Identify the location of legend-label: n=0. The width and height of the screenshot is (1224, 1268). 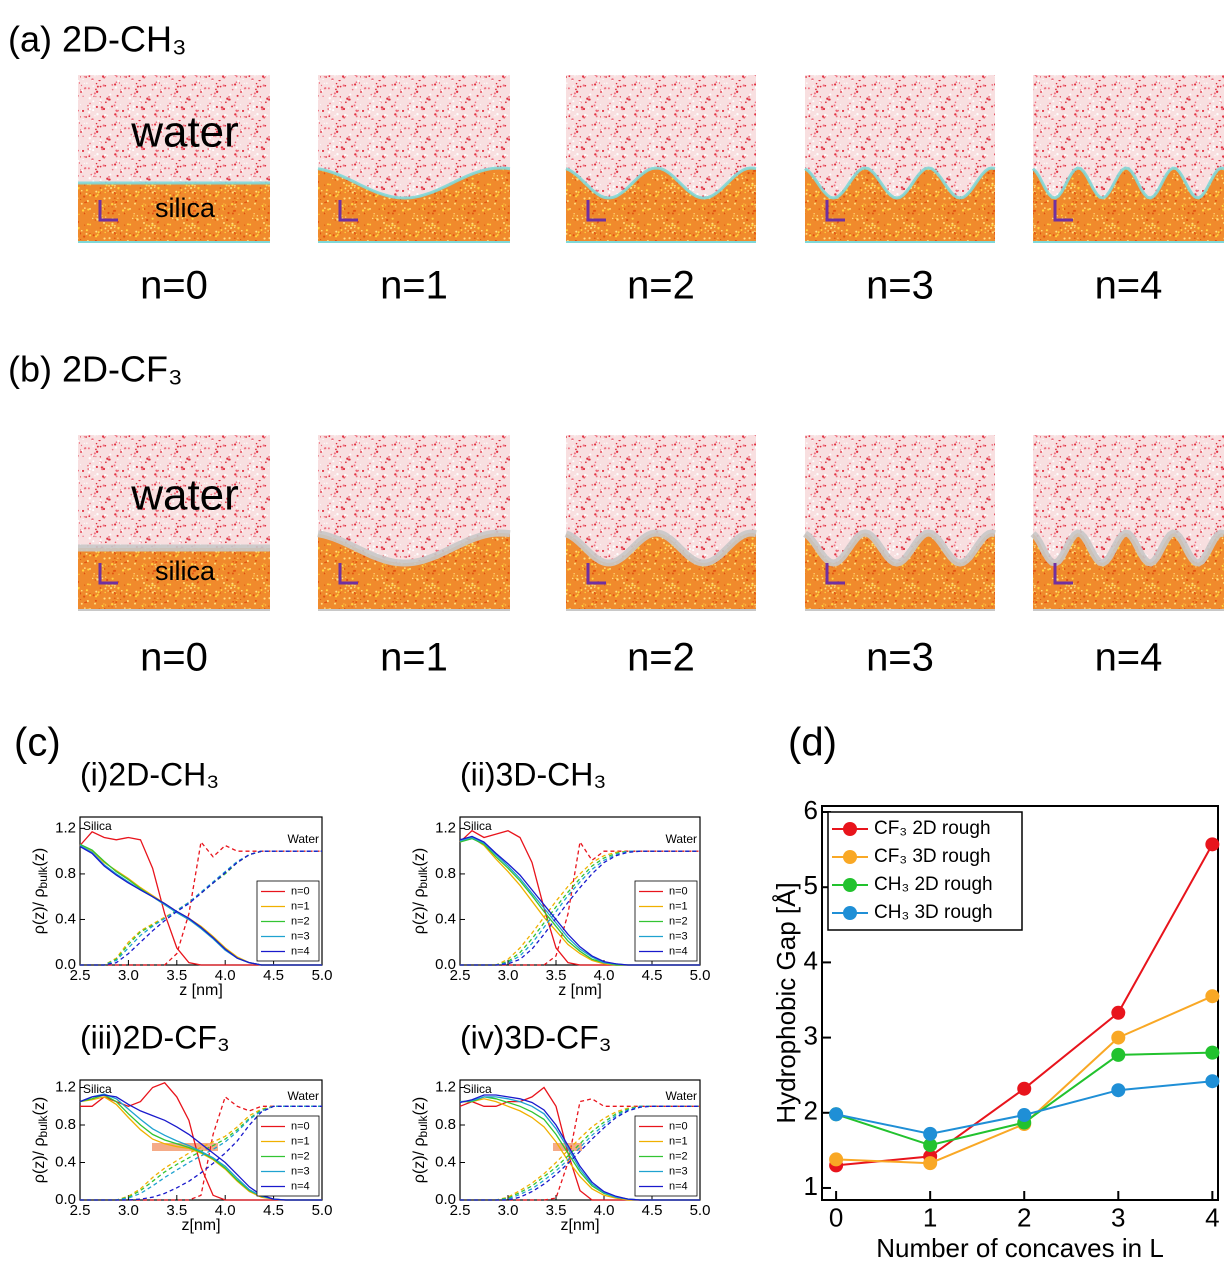
(300, 891).